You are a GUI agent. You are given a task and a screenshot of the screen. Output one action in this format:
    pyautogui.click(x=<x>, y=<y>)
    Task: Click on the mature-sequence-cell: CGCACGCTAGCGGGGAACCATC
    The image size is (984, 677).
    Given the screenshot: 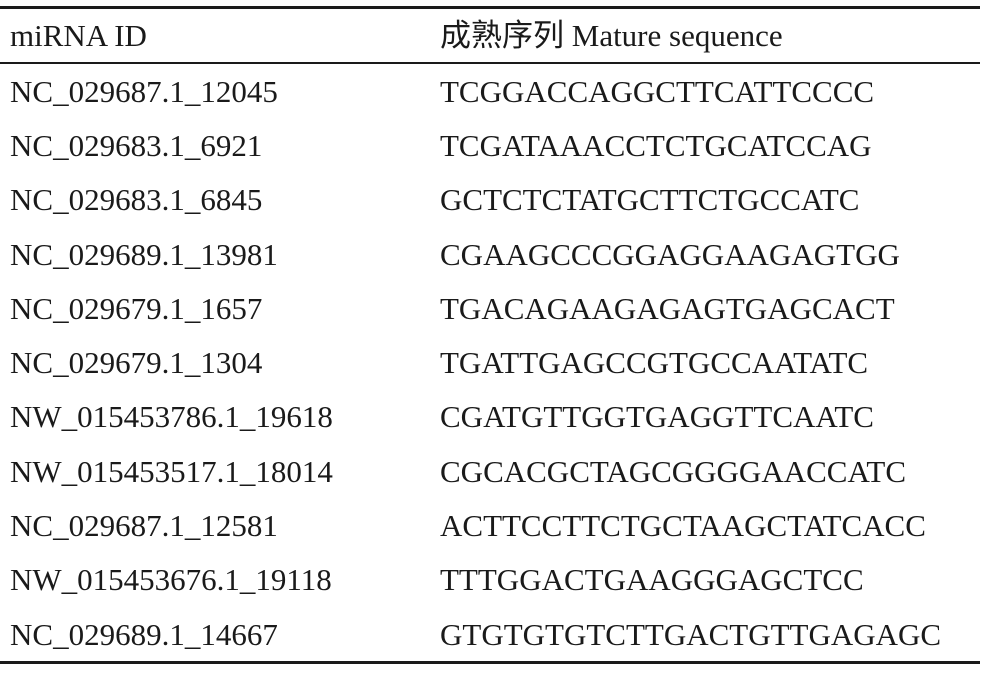 What is the action you would take?
    pyautogui.click(x=673, y=471)
    